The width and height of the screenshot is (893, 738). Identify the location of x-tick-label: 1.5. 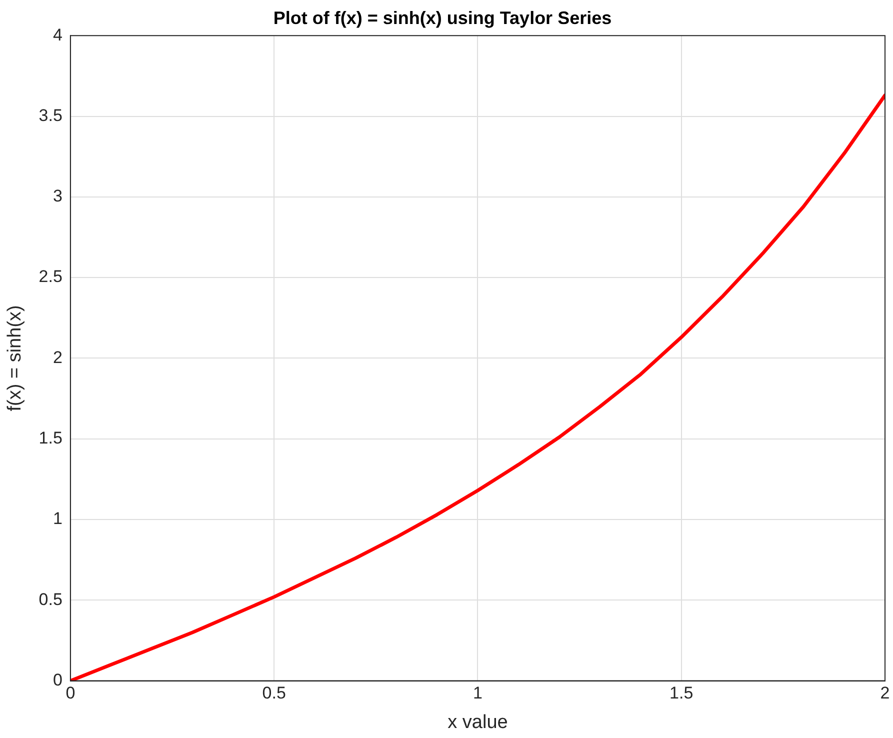
(682, 693).